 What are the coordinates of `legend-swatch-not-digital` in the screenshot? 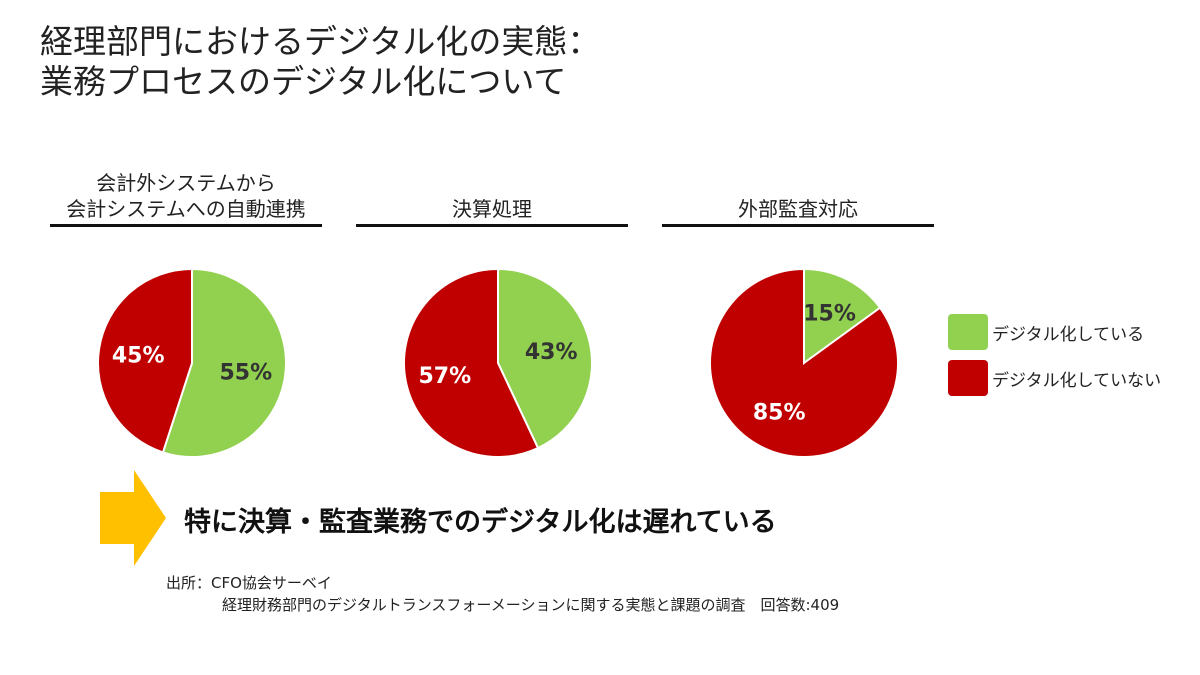 It's located at (968, 378).